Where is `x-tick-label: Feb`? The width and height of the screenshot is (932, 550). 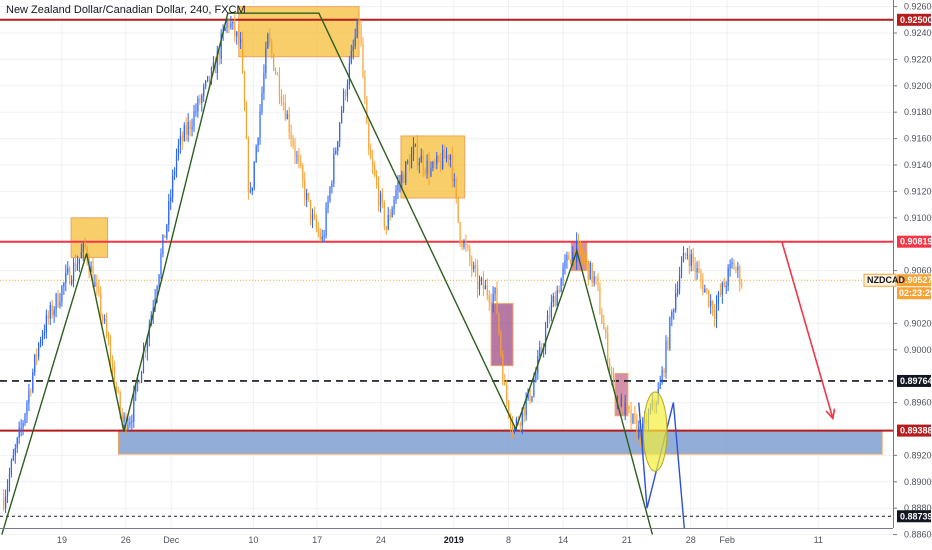
x-tick-label: Feb is located at coordinates (727, 540).